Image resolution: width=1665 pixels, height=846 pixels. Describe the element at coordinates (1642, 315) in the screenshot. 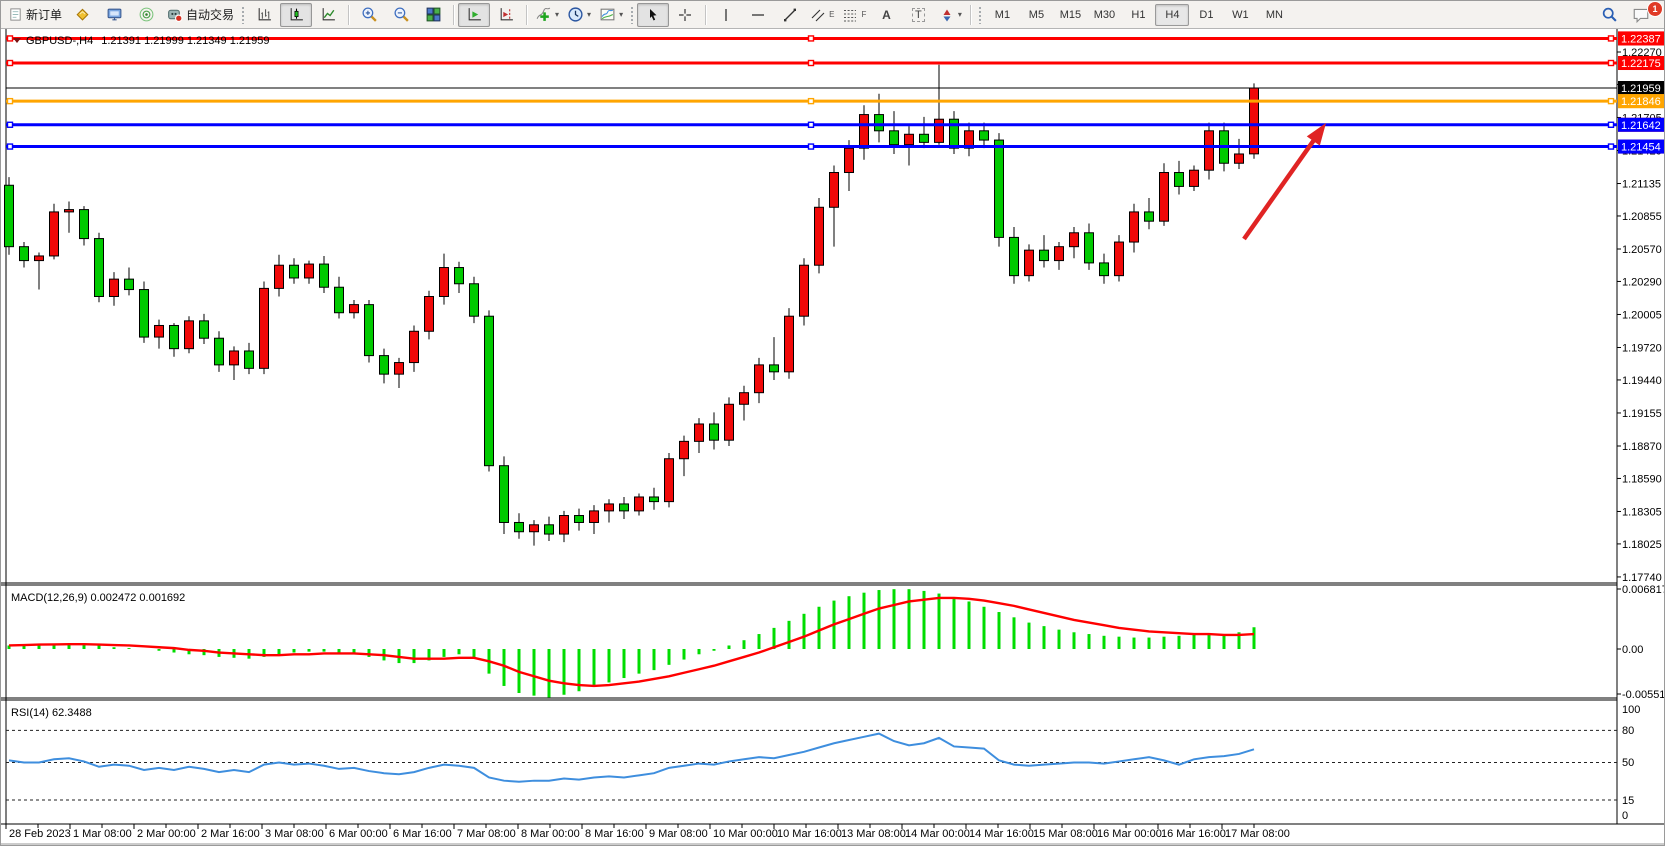

I see `price-tick-label: 1.20005` at that location.